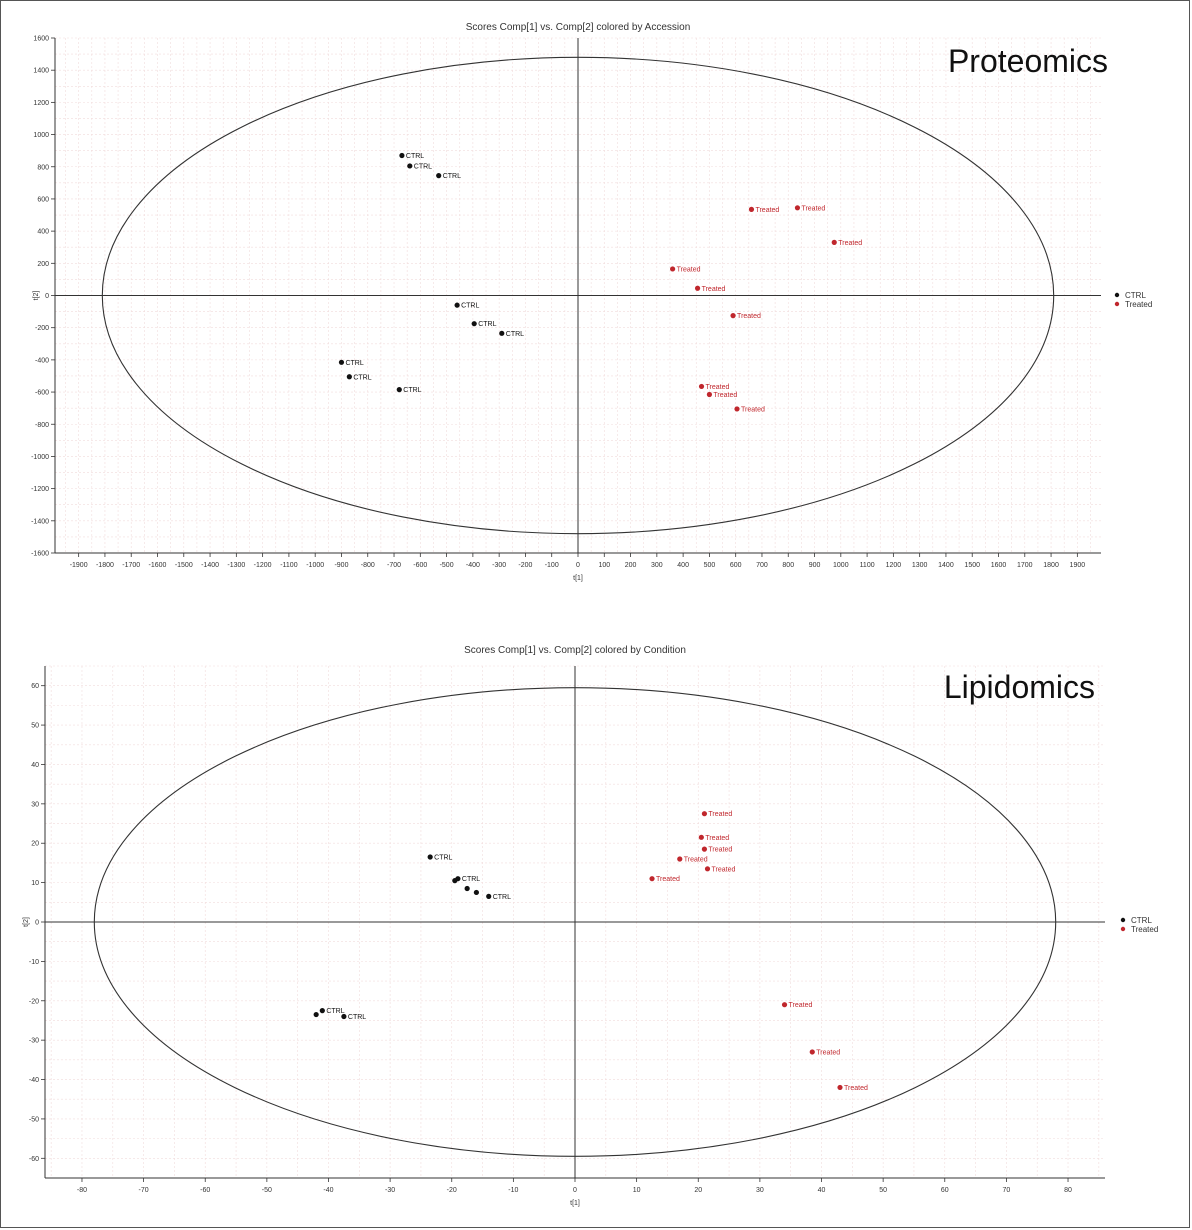  Describe the element at coordinates (657, 565) in the screenshot. I see `x-tick-label: 300` at that location.